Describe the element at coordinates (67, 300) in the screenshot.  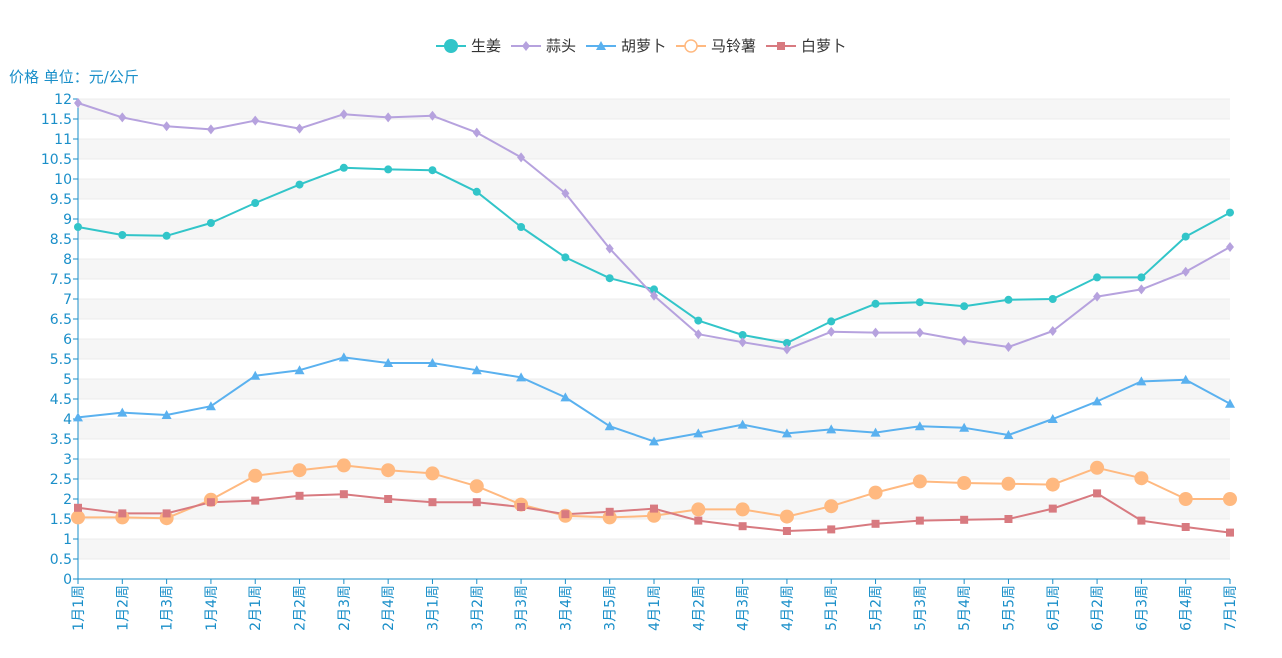
I see `y-tick-label: 7` at that location.